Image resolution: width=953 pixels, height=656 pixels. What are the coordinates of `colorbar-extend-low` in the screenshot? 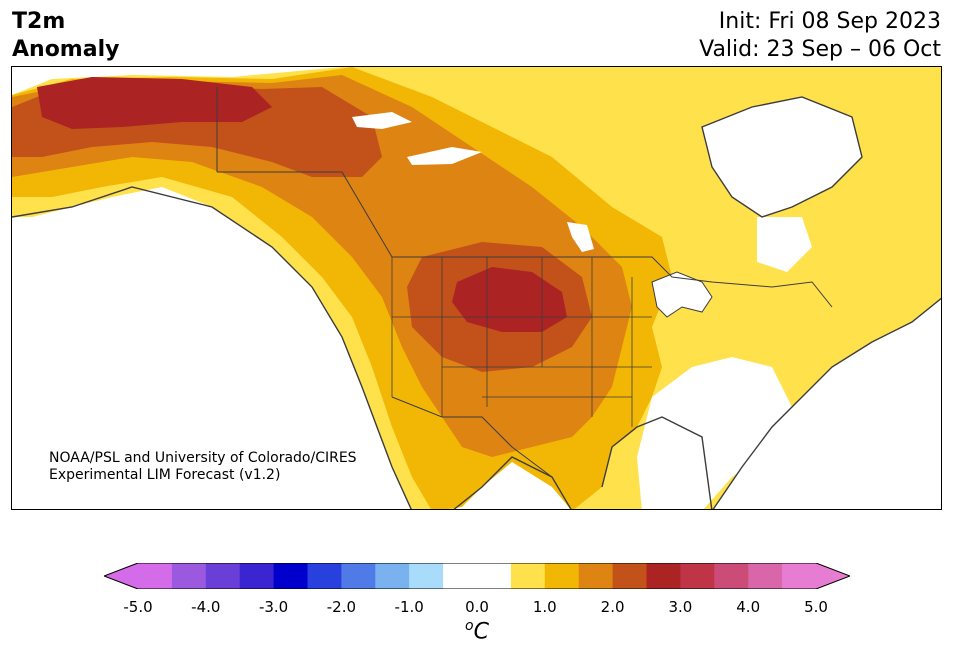 It's located at (121, 576).